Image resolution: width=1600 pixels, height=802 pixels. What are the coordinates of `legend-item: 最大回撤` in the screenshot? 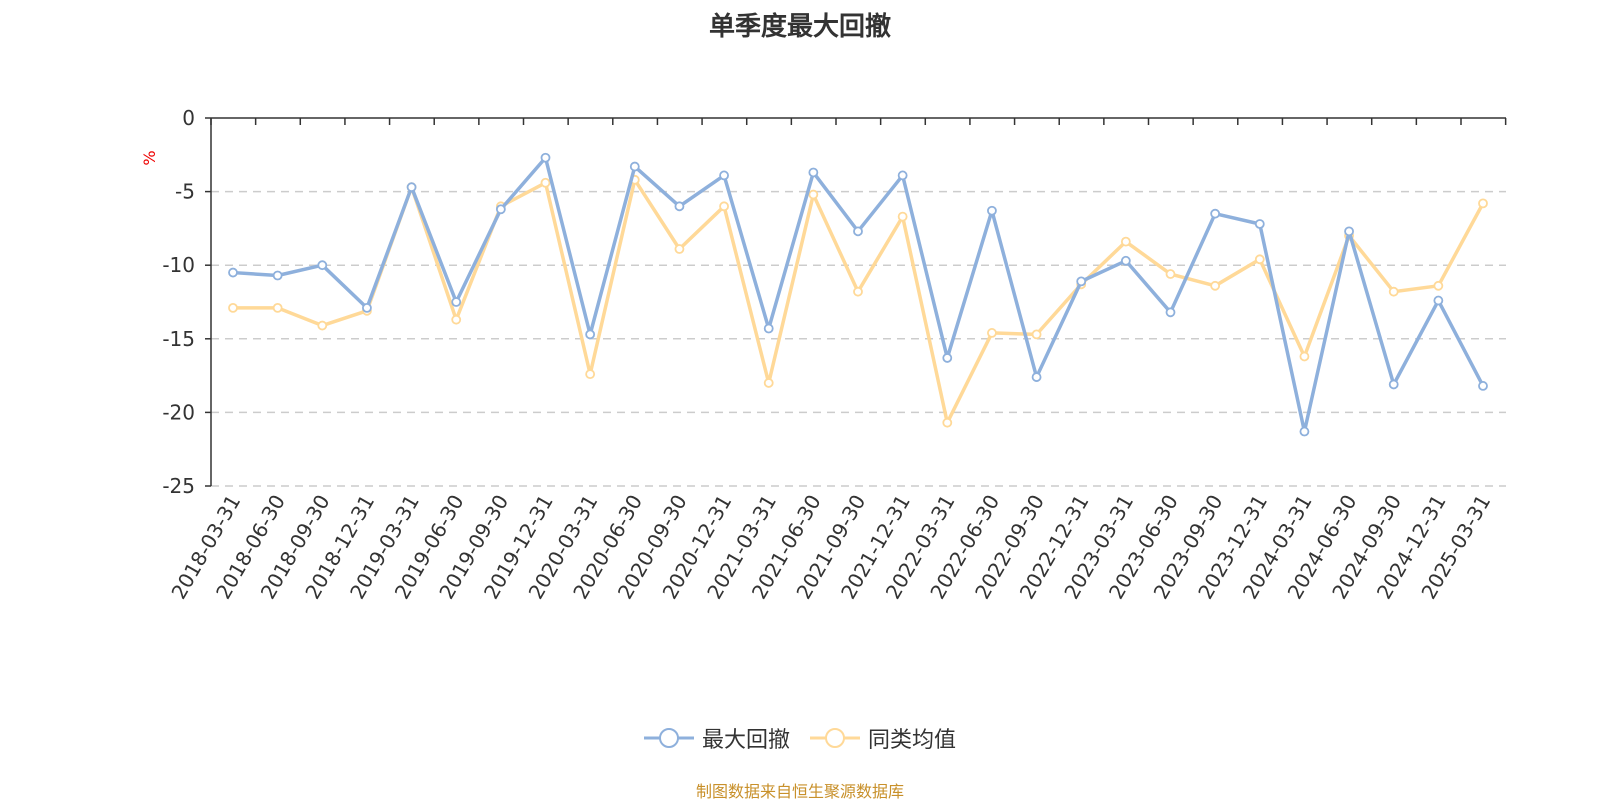 It's located at (716, 738).